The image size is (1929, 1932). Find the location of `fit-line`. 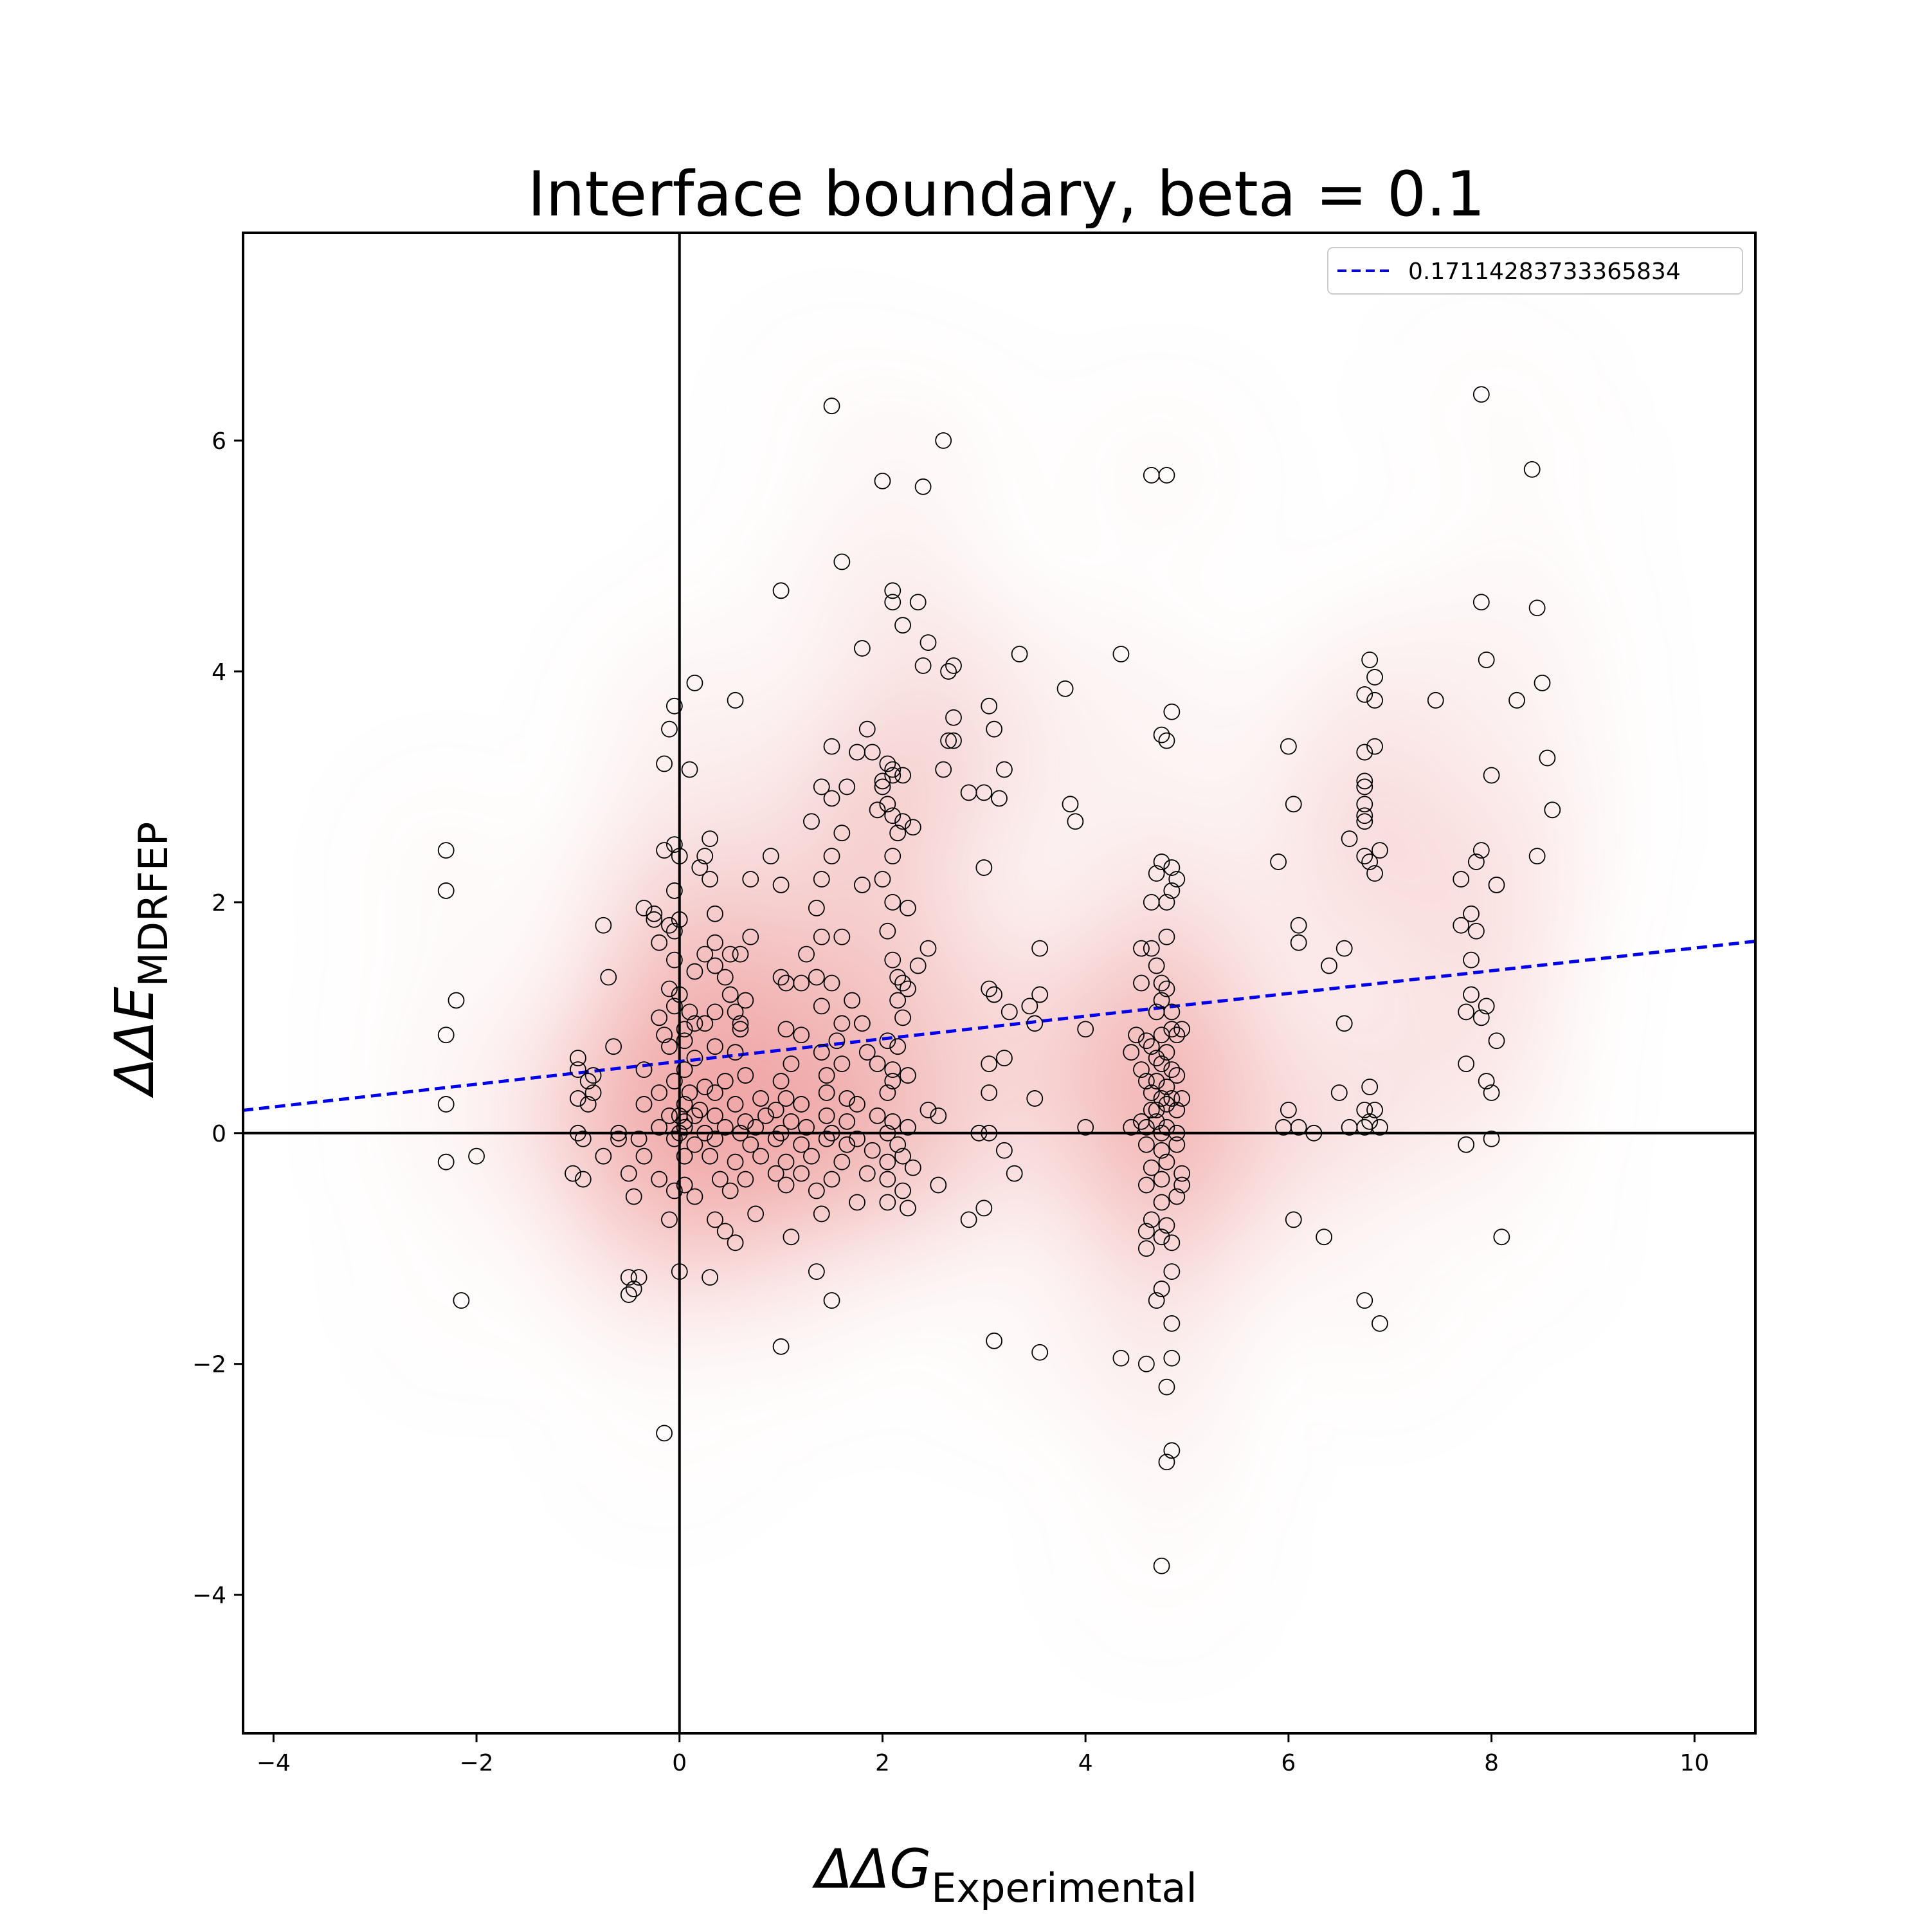

fit-line is located at coordinates (999, 1026).